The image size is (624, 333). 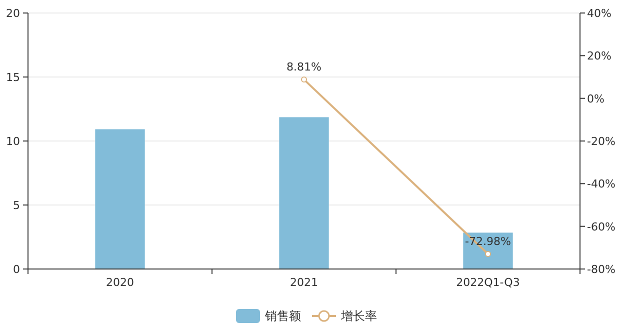 I want to click on y2-tick-label: 0%, so click(x=595, y=99).